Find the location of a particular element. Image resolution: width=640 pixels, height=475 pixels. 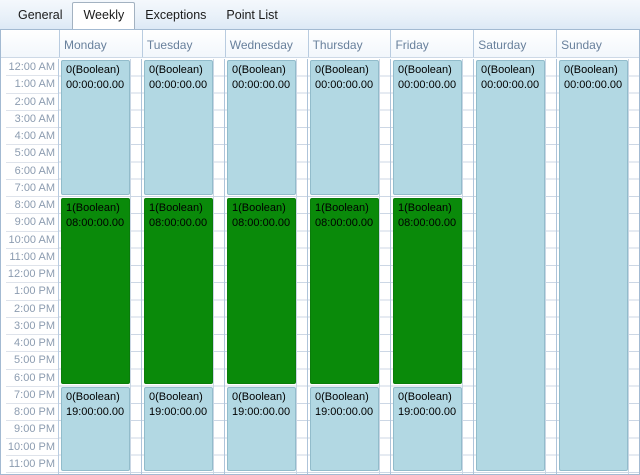

day-header-friday: Friday is located at coordinates (431, 43).